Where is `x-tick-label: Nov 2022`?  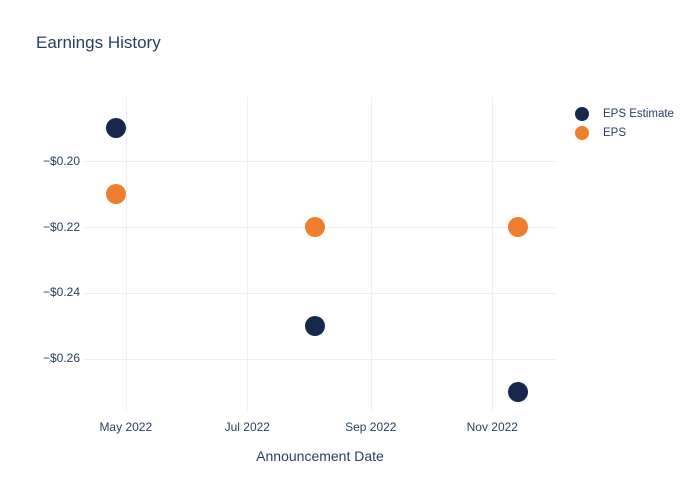
x-tick-label: Nov 2022 is located at coordinates (492, 427).